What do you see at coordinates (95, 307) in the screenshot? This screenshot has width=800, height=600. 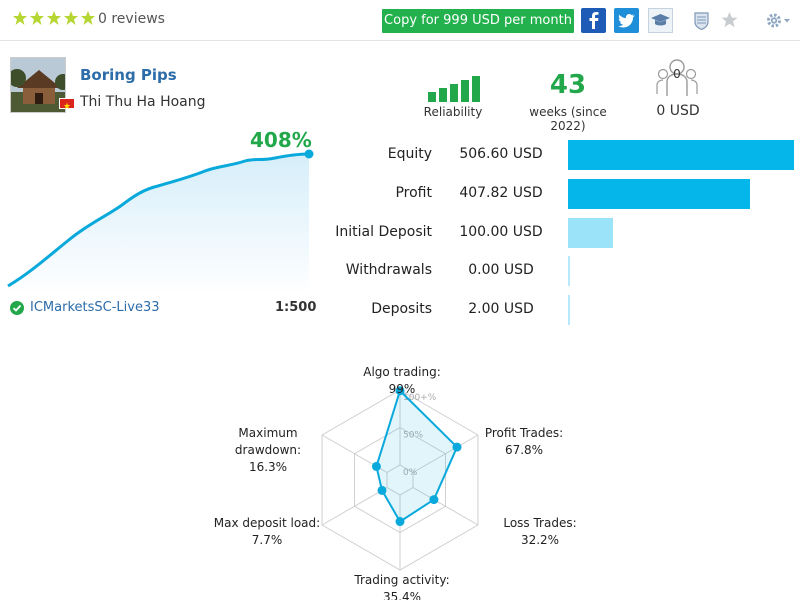 I see `broker-server-link: ICMarketsSC-Live33` at bounding box center [95, 307].